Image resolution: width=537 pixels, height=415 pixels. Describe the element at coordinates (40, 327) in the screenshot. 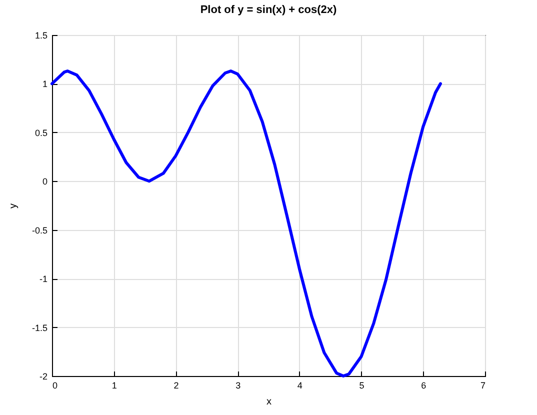

I see `y-tick-label: -1.5` at that location.